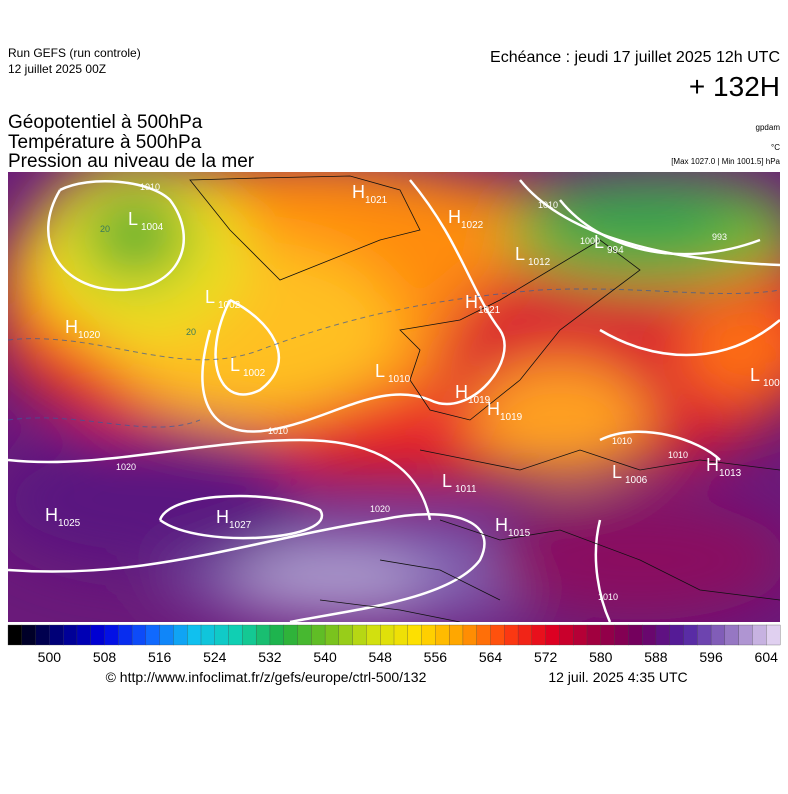 The height and width of the screenshot is (794, 788). What do you see at coordinates (436, 657) in the screenshot?
I see `colorbar-tick-label: 556` at bounding box center [436, 657].